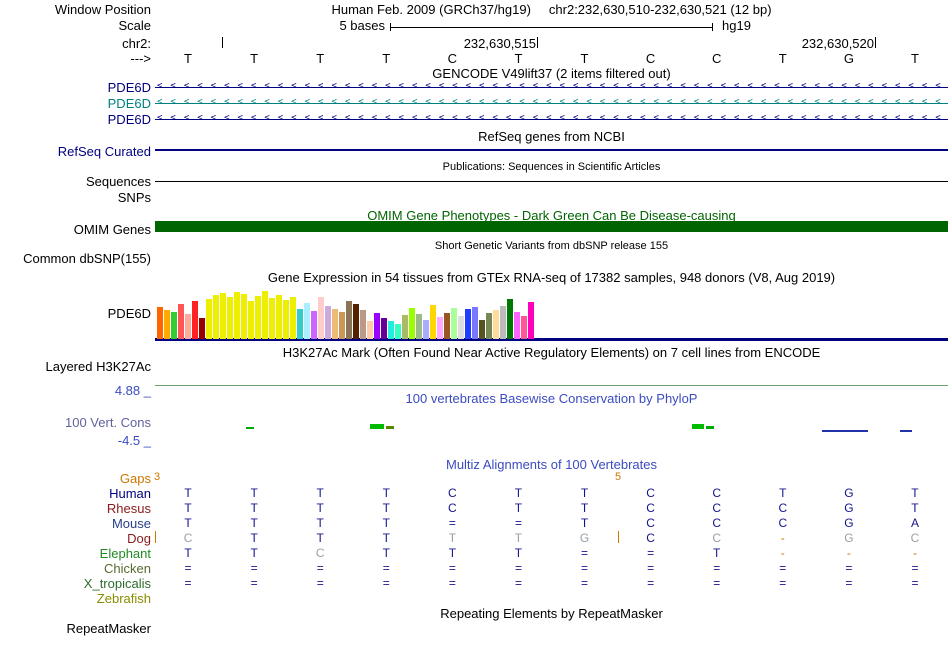  What do you see at coordinates (551, 150) in the screenshot?
I see `refseq-gene-line` at bounding box center [551, 150].